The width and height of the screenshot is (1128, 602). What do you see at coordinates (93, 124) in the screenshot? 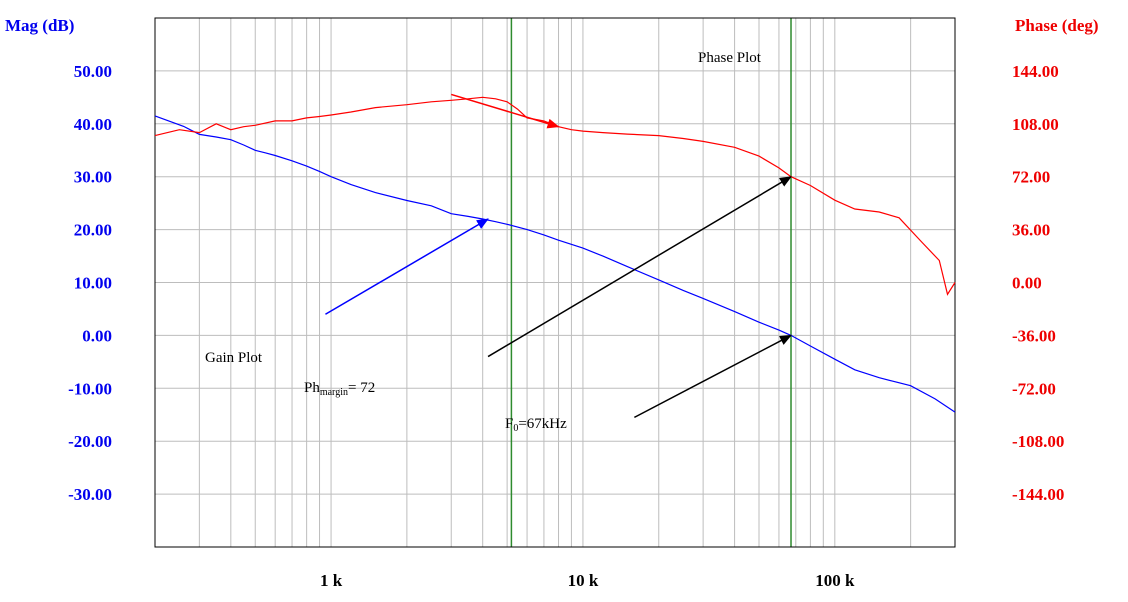
I see `left-tick-label: 40.00` at bounding box center [93, 124].